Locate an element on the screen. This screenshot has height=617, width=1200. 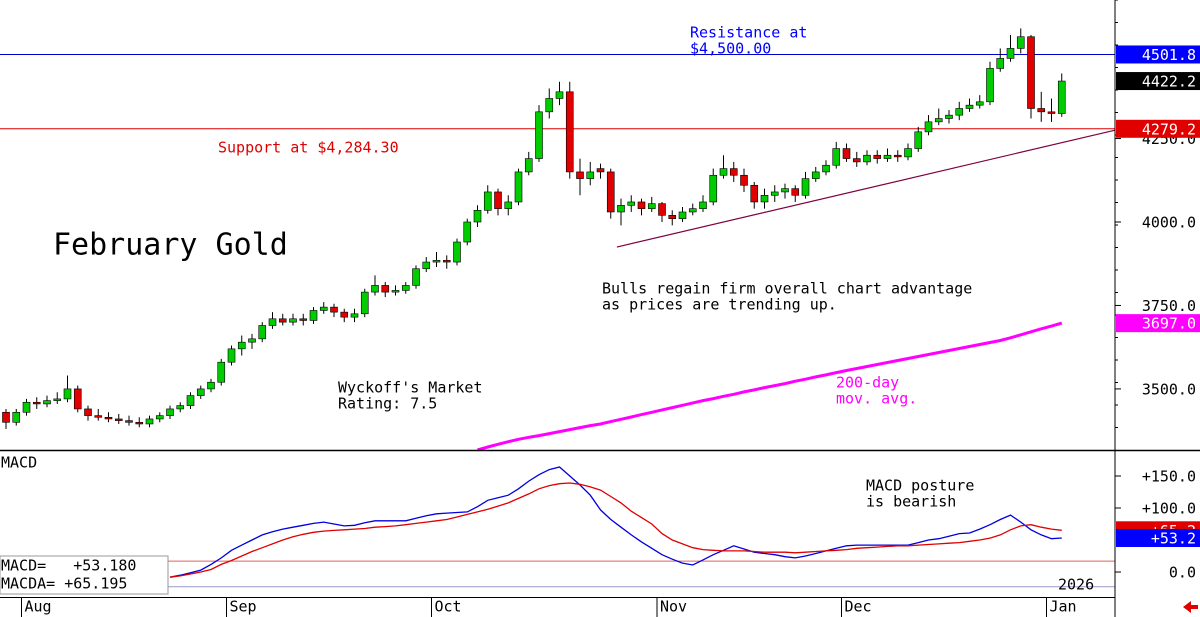
moving-average is located at coordinates (770, 386).